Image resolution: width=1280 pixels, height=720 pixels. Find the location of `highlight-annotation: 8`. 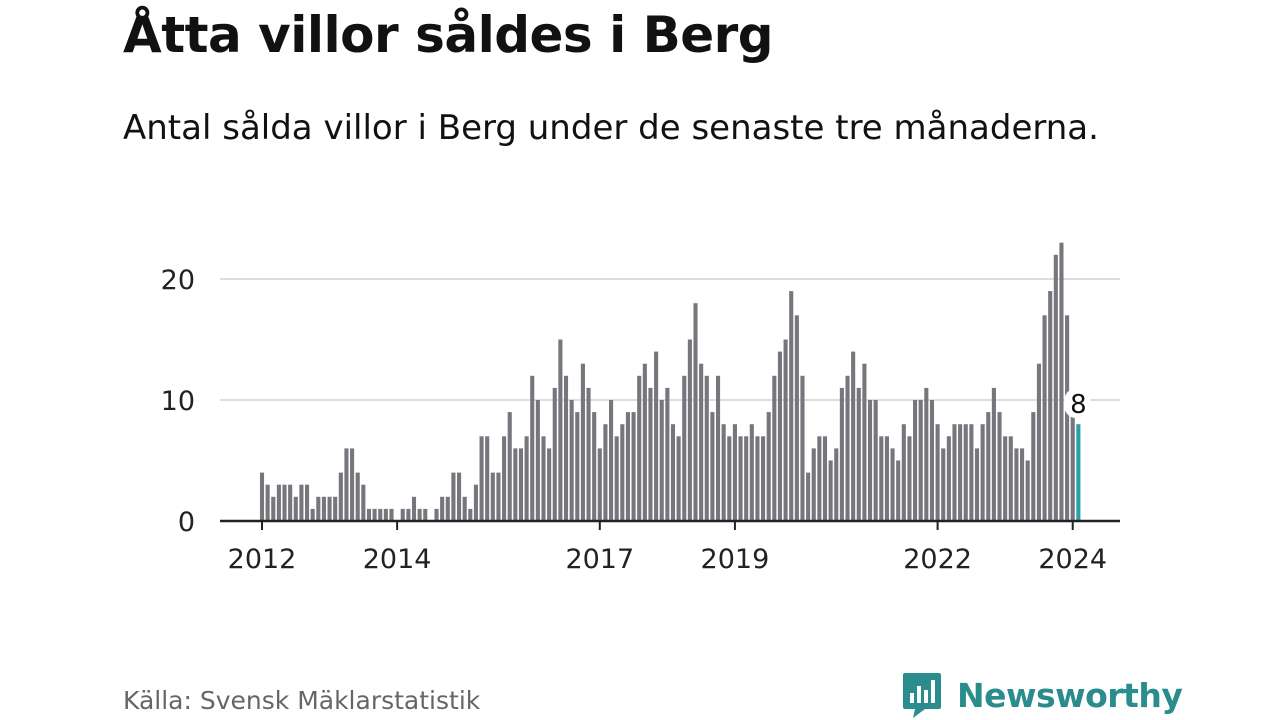

highlight-annotation: 8 is located at coordinates (1077, 404).